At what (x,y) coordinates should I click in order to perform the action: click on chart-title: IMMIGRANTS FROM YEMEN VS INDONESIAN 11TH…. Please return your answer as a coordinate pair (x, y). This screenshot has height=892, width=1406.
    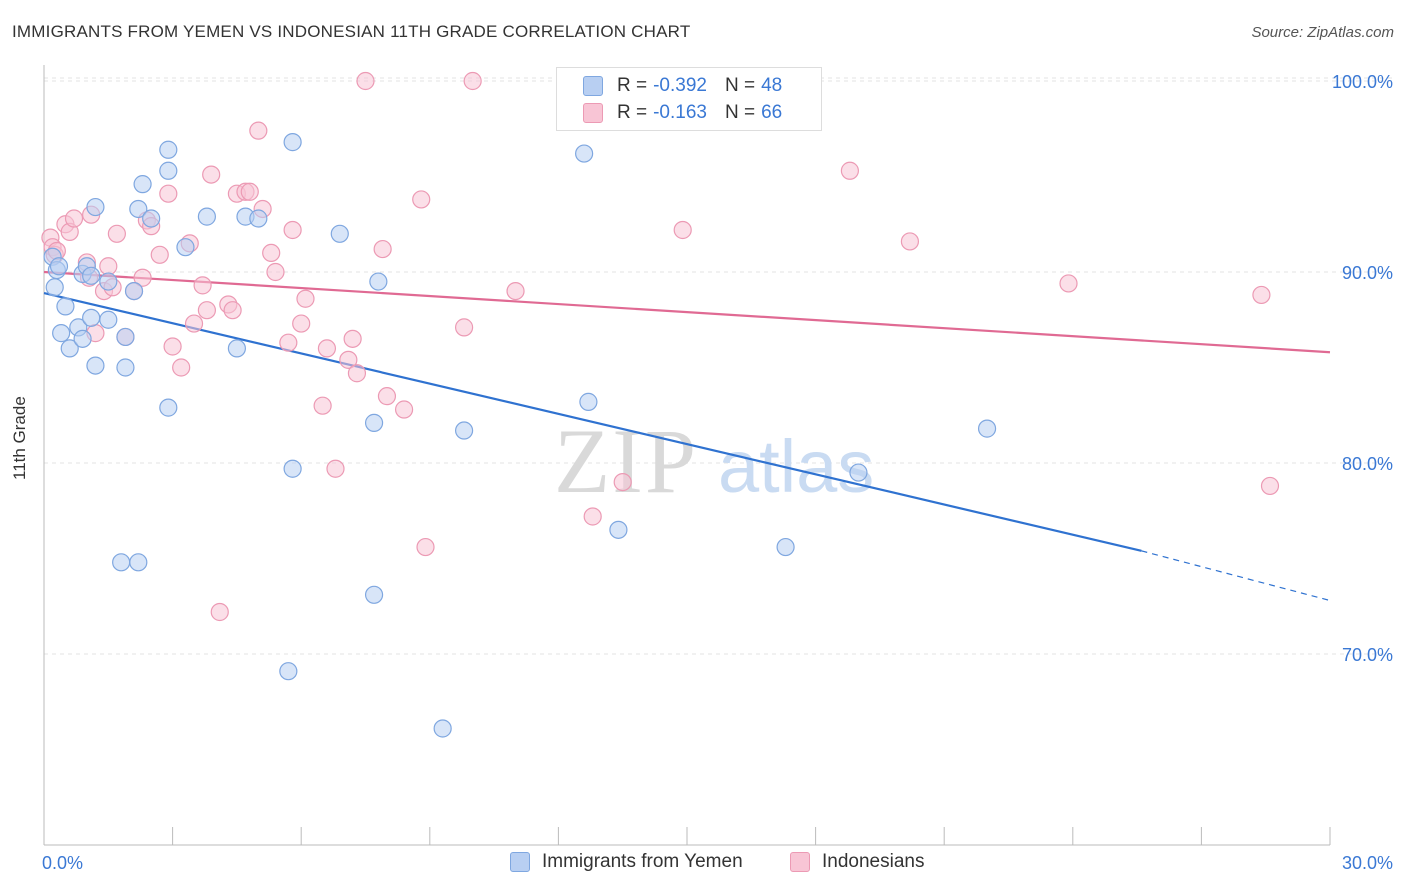
    Looking at the image, I should click on (351, 31).